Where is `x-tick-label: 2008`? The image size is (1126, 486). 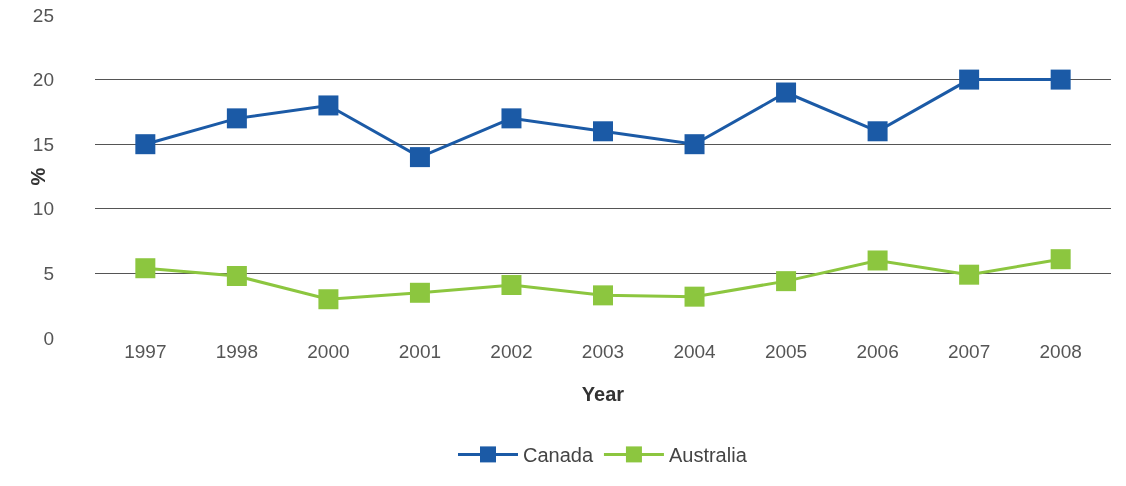
x-tick-label: 2008 is located at coordinates (1060, 351).